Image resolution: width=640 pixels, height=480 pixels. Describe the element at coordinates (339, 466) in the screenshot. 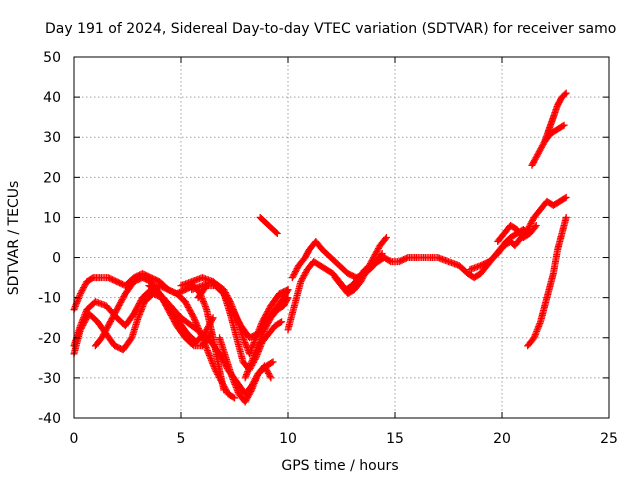

I see `x-axis-label: GPS time / hours` at that location.